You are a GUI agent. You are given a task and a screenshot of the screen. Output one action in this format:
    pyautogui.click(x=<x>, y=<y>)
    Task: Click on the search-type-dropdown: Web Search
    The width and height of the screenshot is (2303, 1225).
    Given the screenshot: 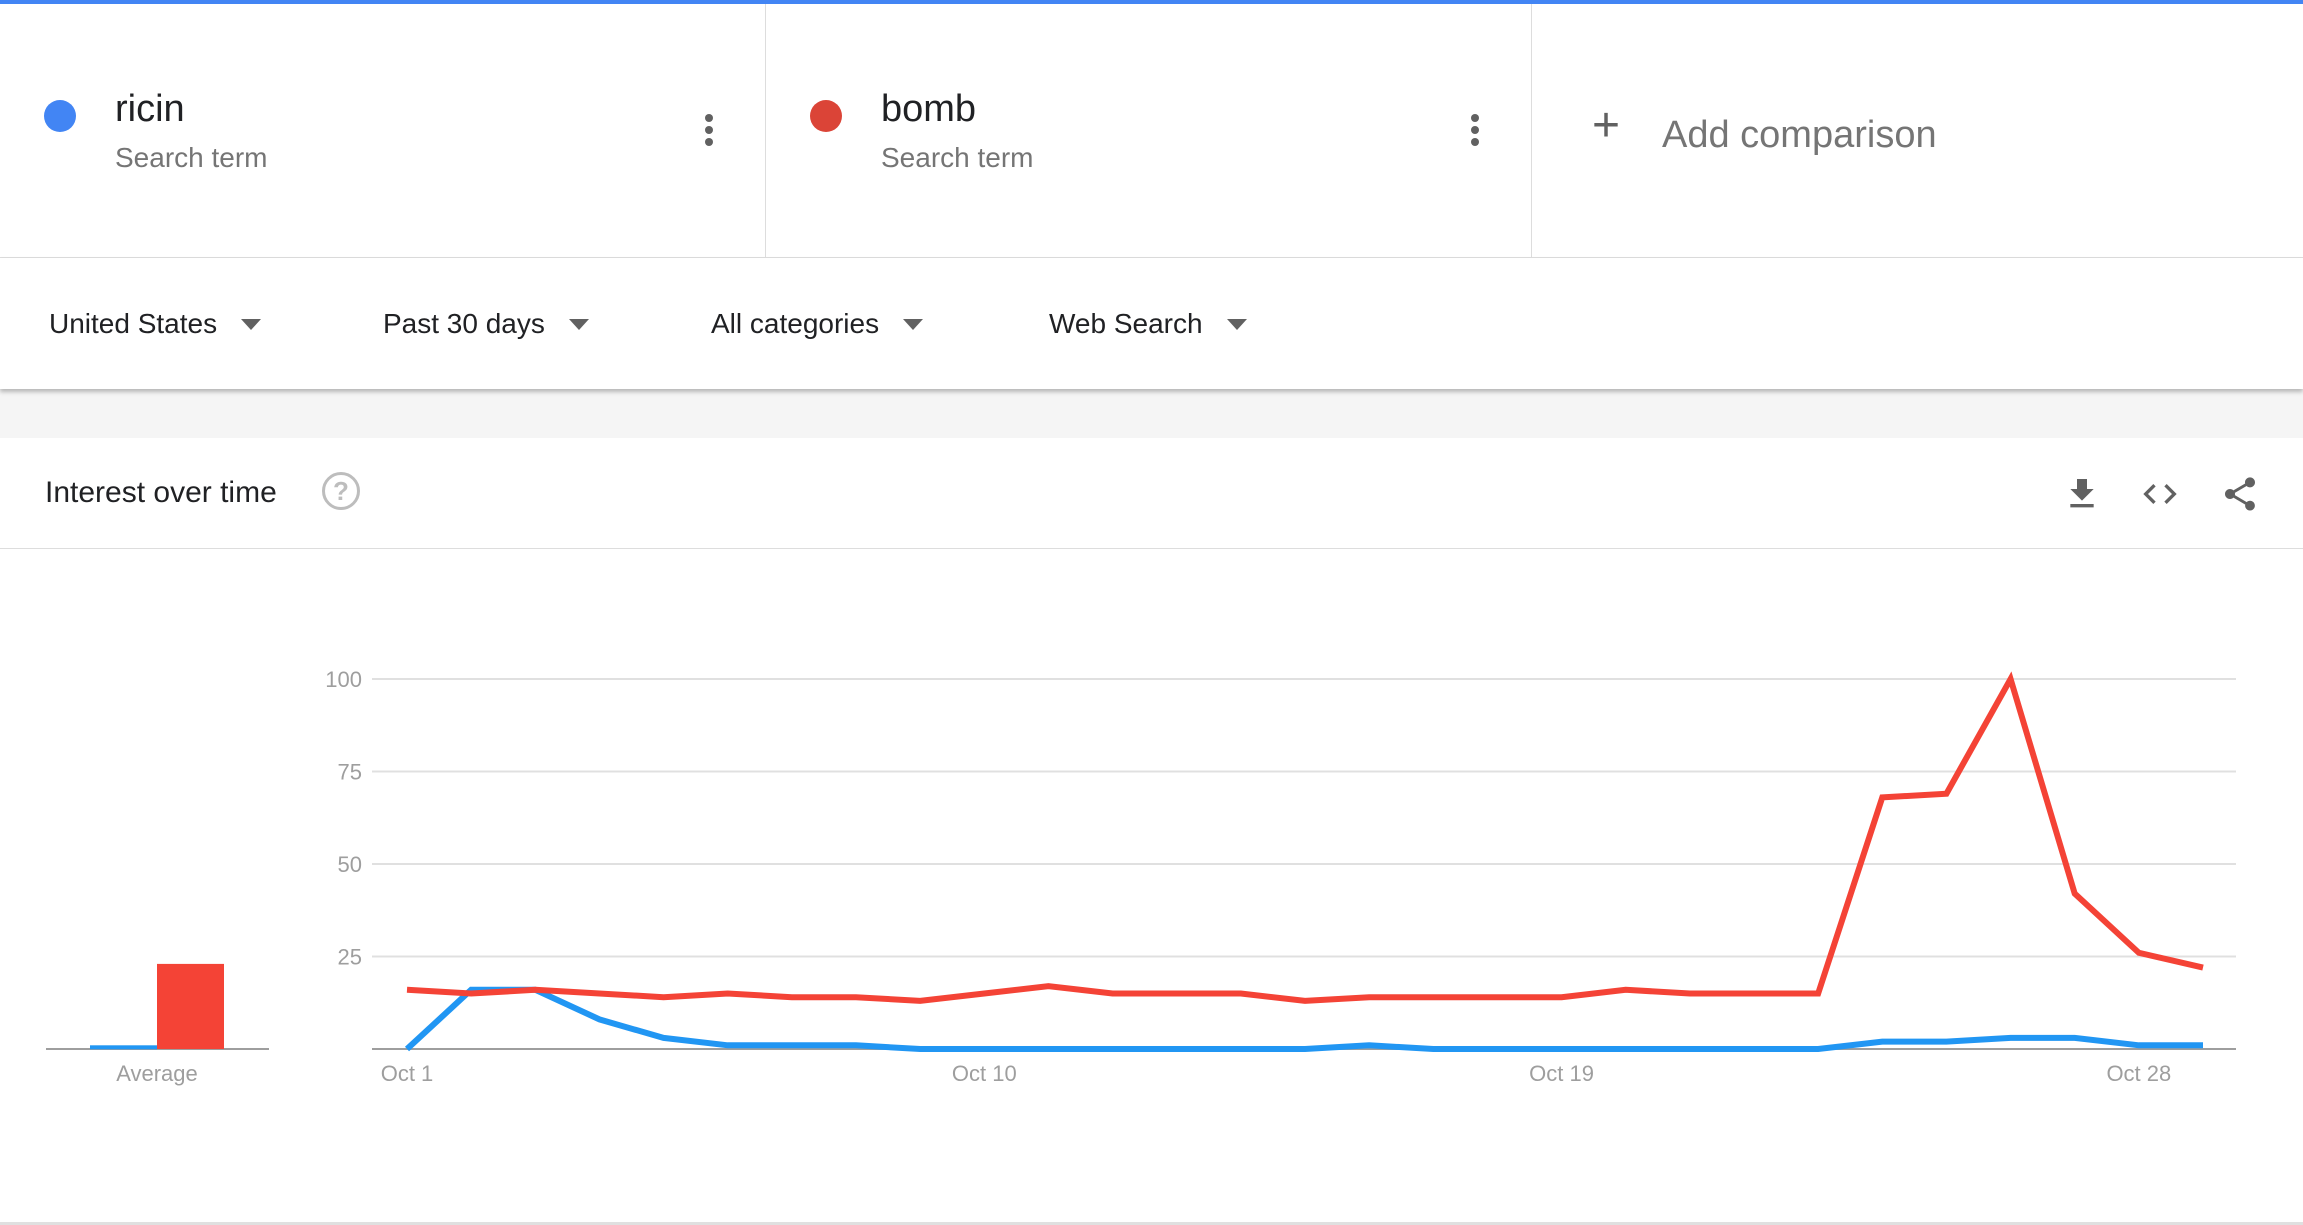 What is the action you would take?
    pyautogui.click(x=1148, y=324)
    